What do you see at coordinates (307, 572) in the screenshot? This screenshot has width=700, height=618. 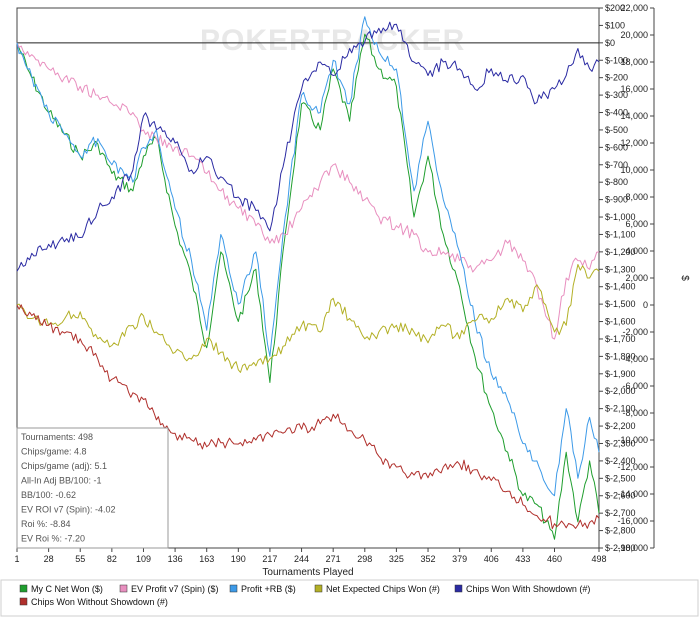 I see `x-axis-title: Tournaments Played` at bounding box center [307, 572].